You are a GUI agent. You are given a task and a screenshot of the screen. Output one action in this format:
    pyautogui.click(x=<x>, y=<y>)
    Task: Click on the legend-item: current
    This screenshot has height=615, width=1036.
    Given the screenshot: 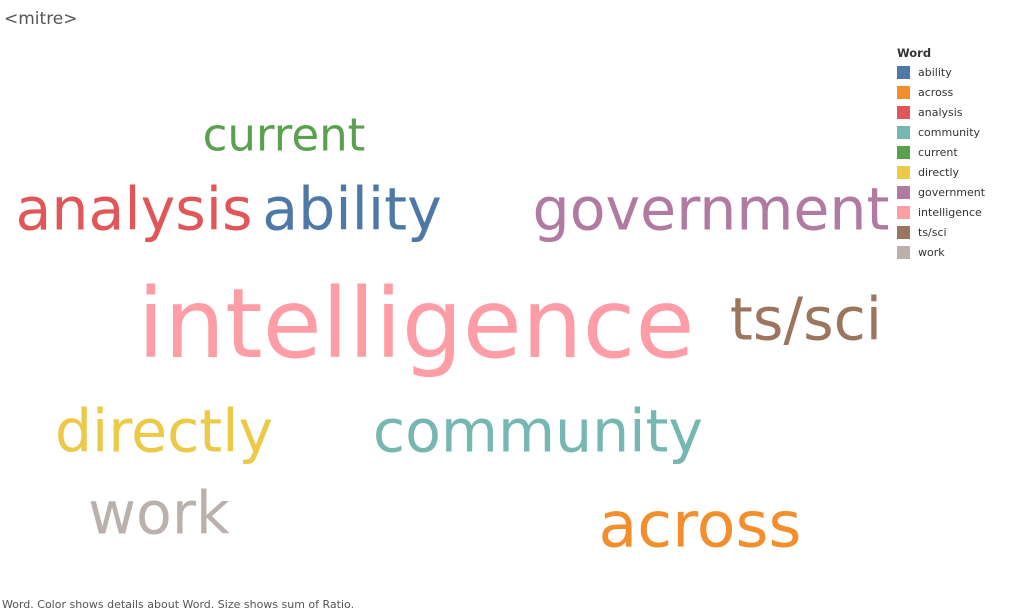 What is the action you would take?
    pyautogui.click(x=941, y=152)
    